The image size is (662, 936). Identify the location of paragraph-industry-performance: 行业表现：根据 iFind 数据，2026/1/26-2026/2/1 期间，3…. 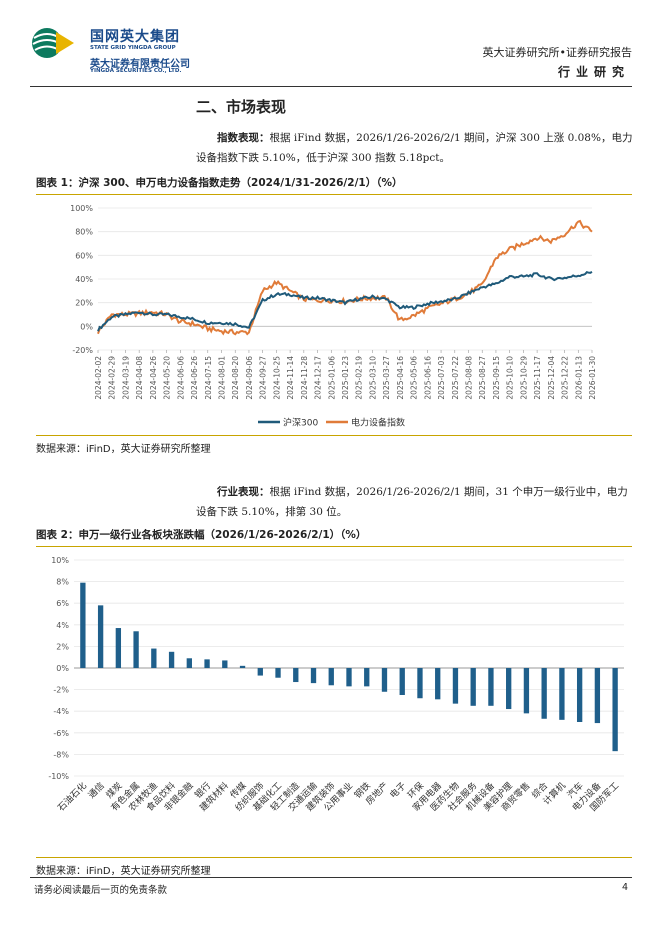
(416, 502).